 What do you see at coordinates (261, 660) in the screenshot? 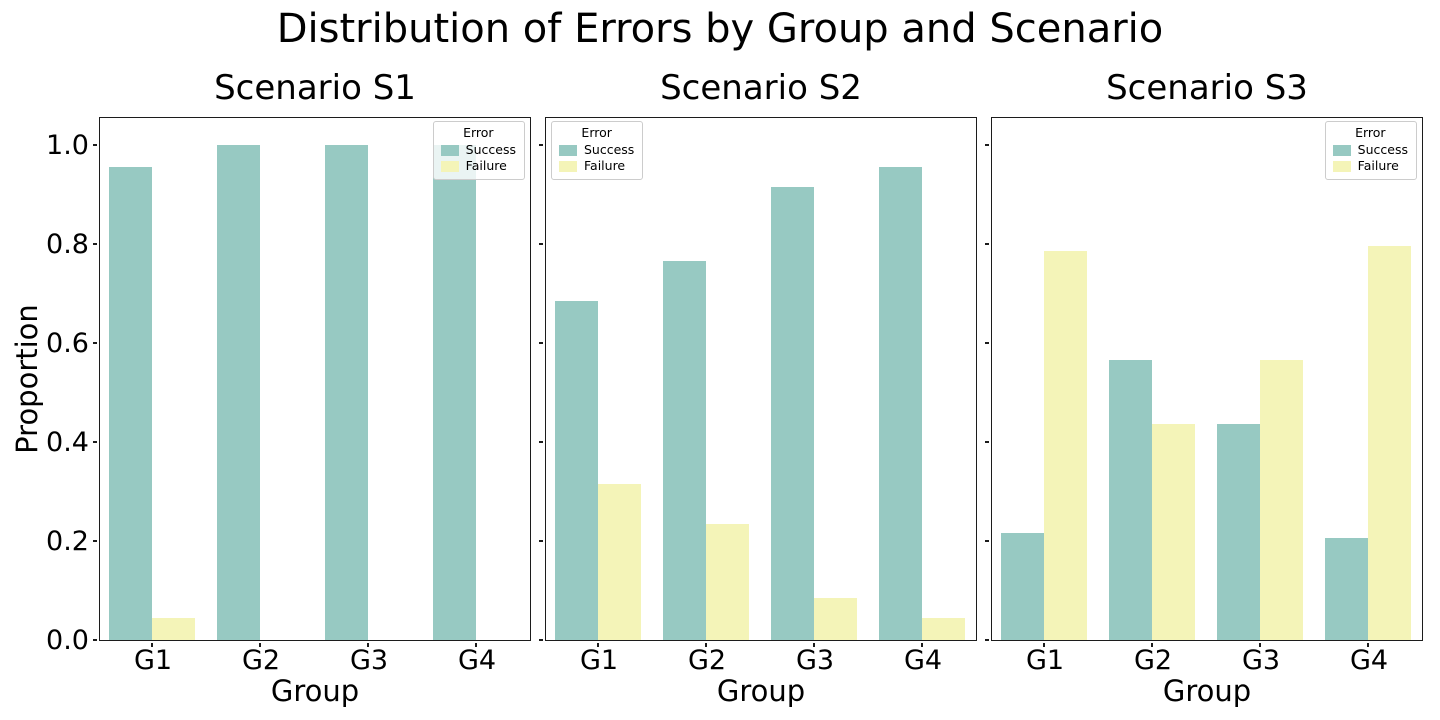
I see `x-tick-label-g2-s1: G2` at bounding box center [261, 660].